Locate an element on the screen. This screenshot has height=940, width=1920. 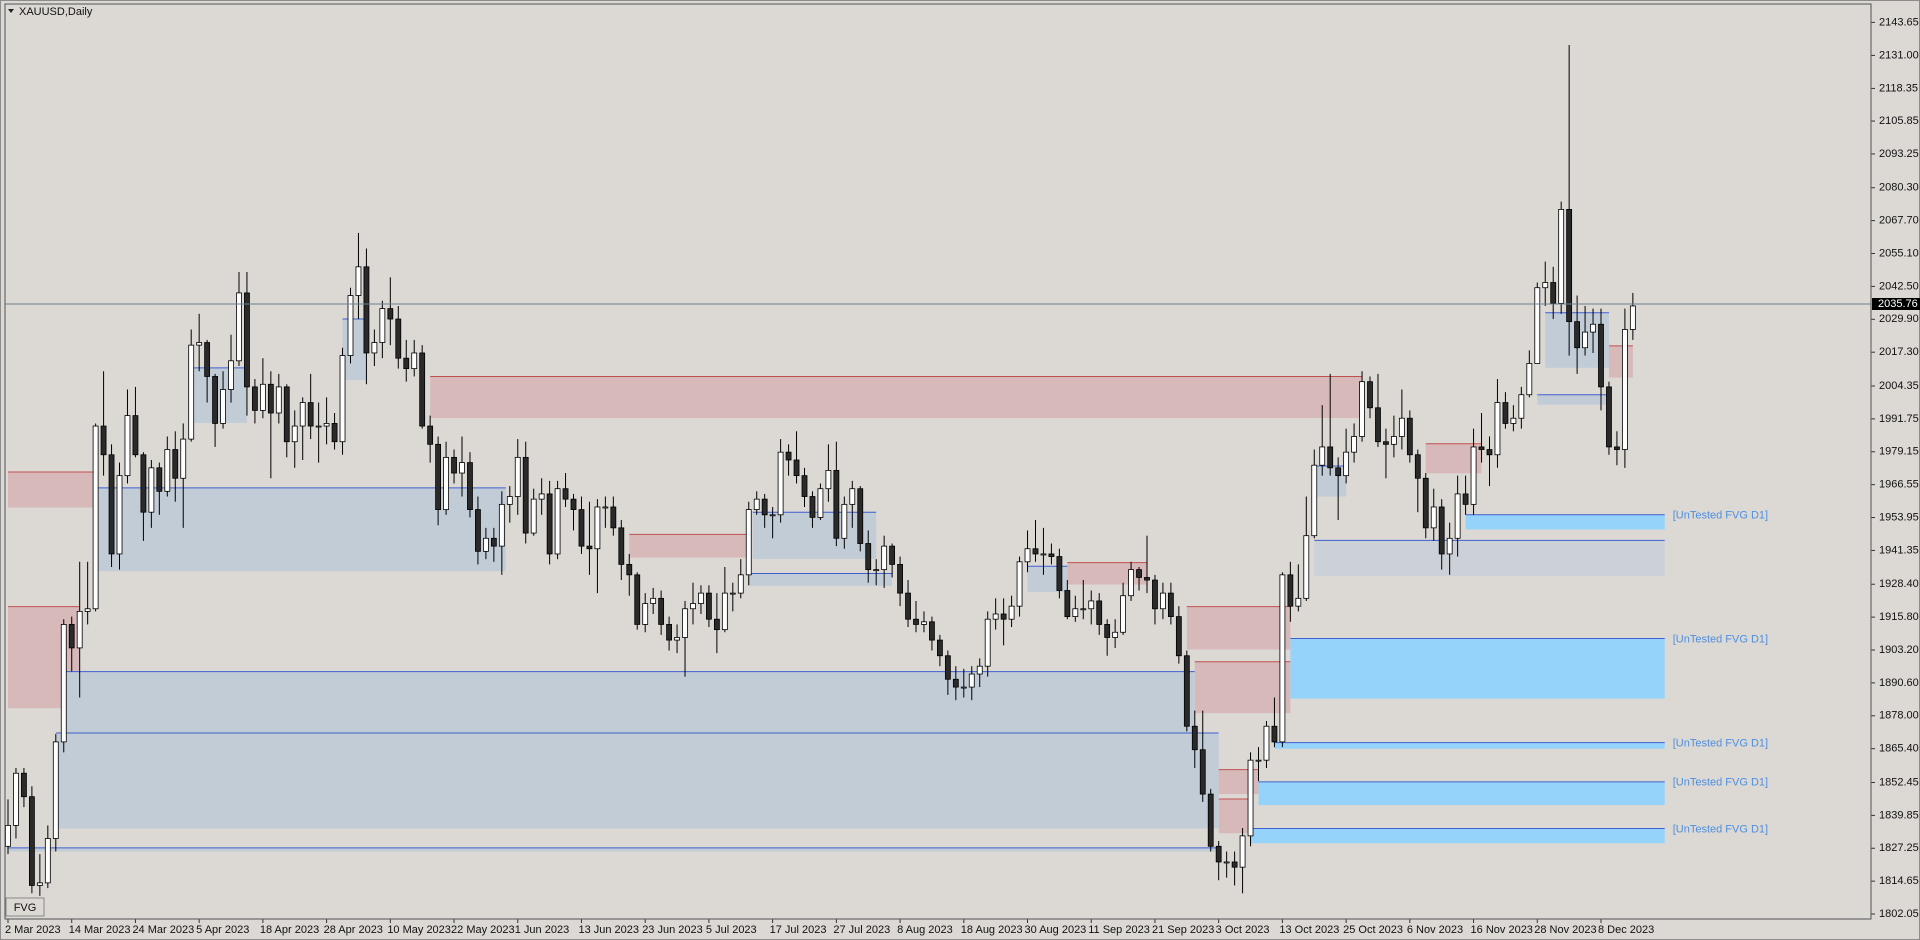
y-tick-label: 1953.95 is located at coordinates (1899, 517).